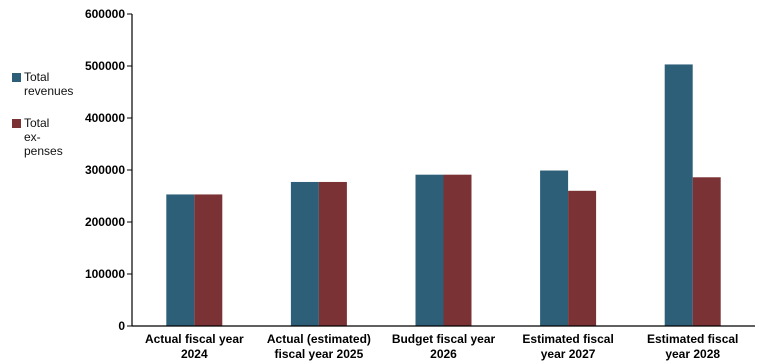 This screenshot has width=767, height=364. What do you see at coordinates (16, 123) in the screenshot?
I see `legend-swatch-expenses` at bounding box center [16, 123].